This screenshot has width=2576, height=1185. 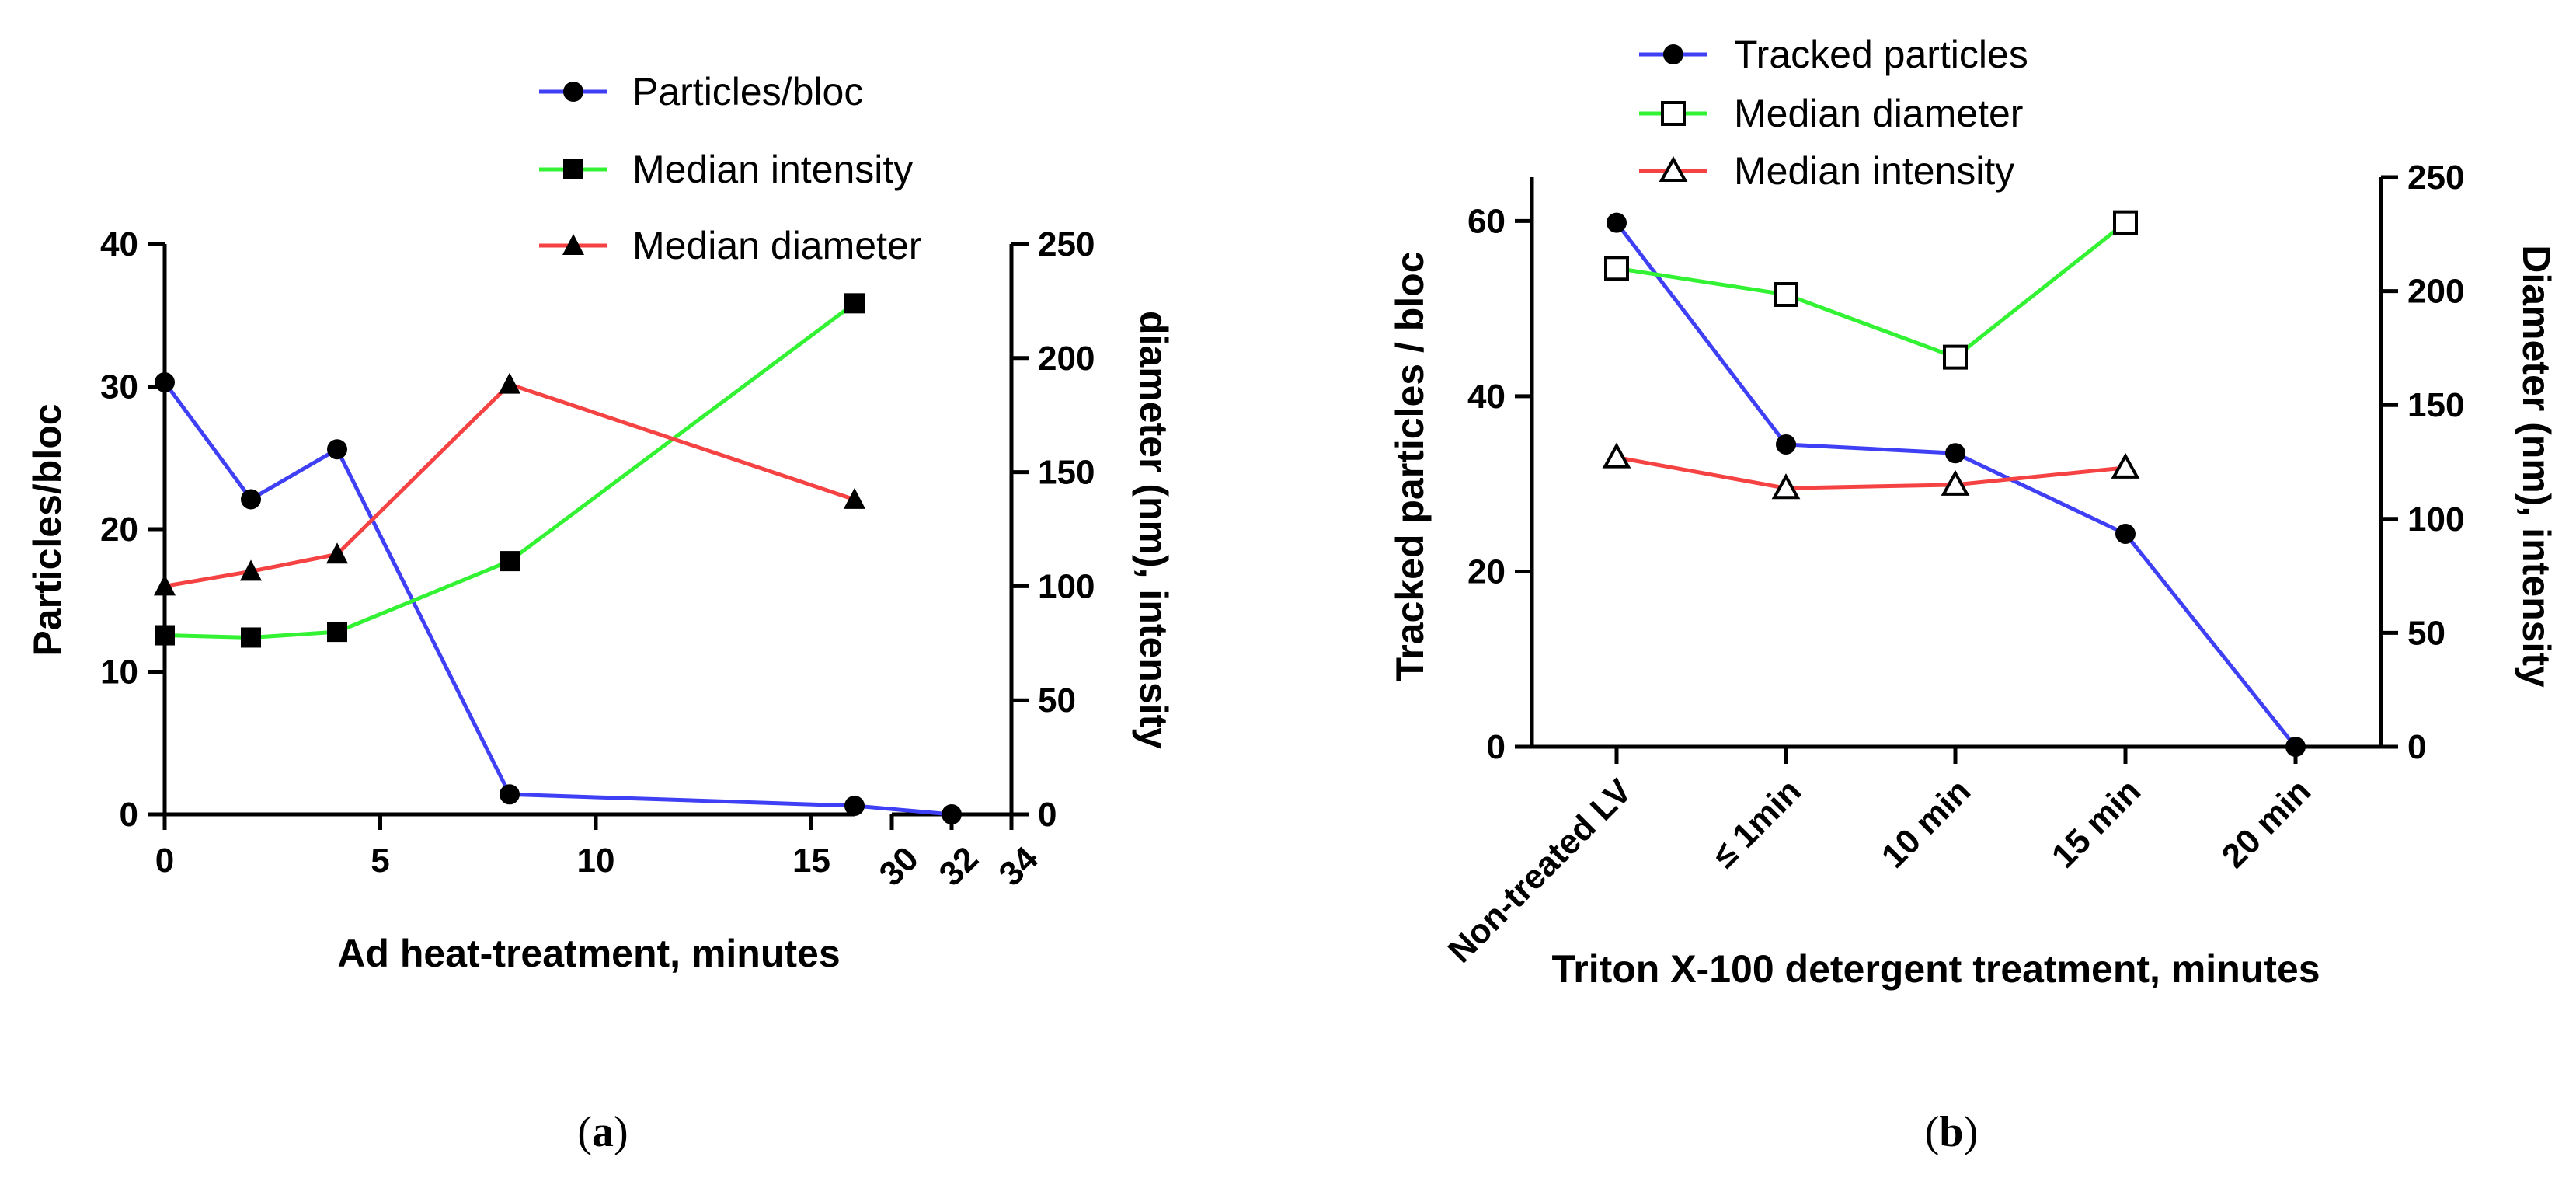 I want to click on y-tick-label-right-b: 0, so click(x=2416, y=747).